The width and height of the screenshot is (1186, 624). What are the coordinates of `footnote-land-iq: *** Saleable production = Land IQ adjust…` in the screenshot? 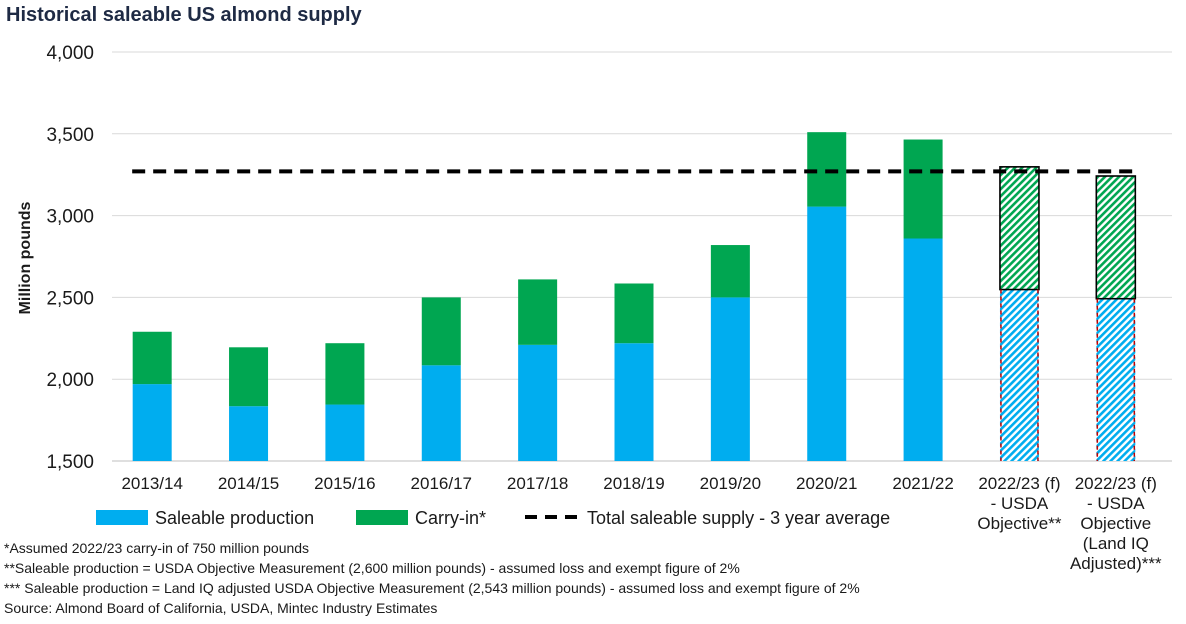 It's located at (432, 588).